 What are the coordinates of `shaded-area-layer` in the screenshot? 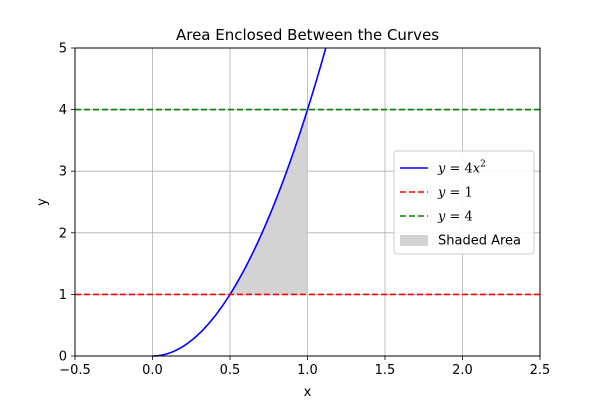 It's located at (269, 202).